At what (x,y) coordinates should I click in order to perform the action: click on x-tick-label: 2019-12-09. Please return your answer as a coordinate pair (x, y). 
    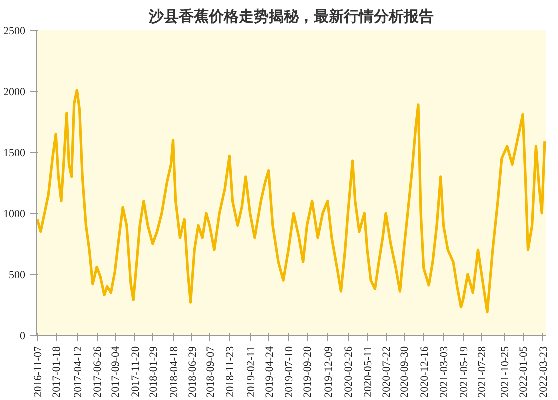
    Looking at the image, I should click on (328, 372).